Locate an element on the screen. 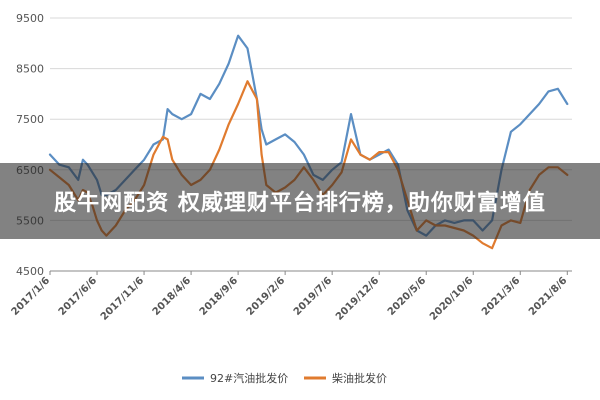  x-tick-label: 2019/12/6 is located at coordinates (357, 298).